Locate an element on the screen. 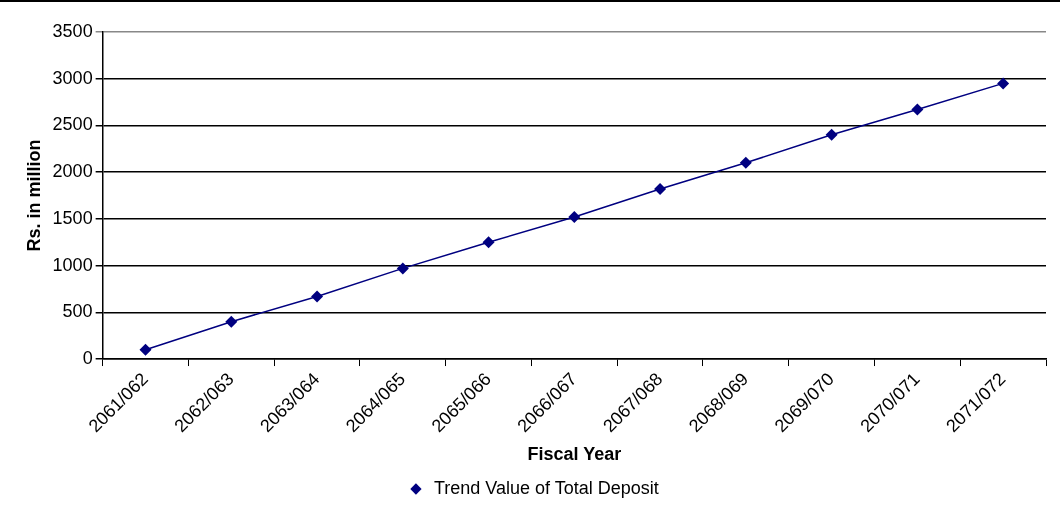 This screenshot has height=524, width=1060. x-axis-title: Fiscal Year is located at coordinates (574, 454).